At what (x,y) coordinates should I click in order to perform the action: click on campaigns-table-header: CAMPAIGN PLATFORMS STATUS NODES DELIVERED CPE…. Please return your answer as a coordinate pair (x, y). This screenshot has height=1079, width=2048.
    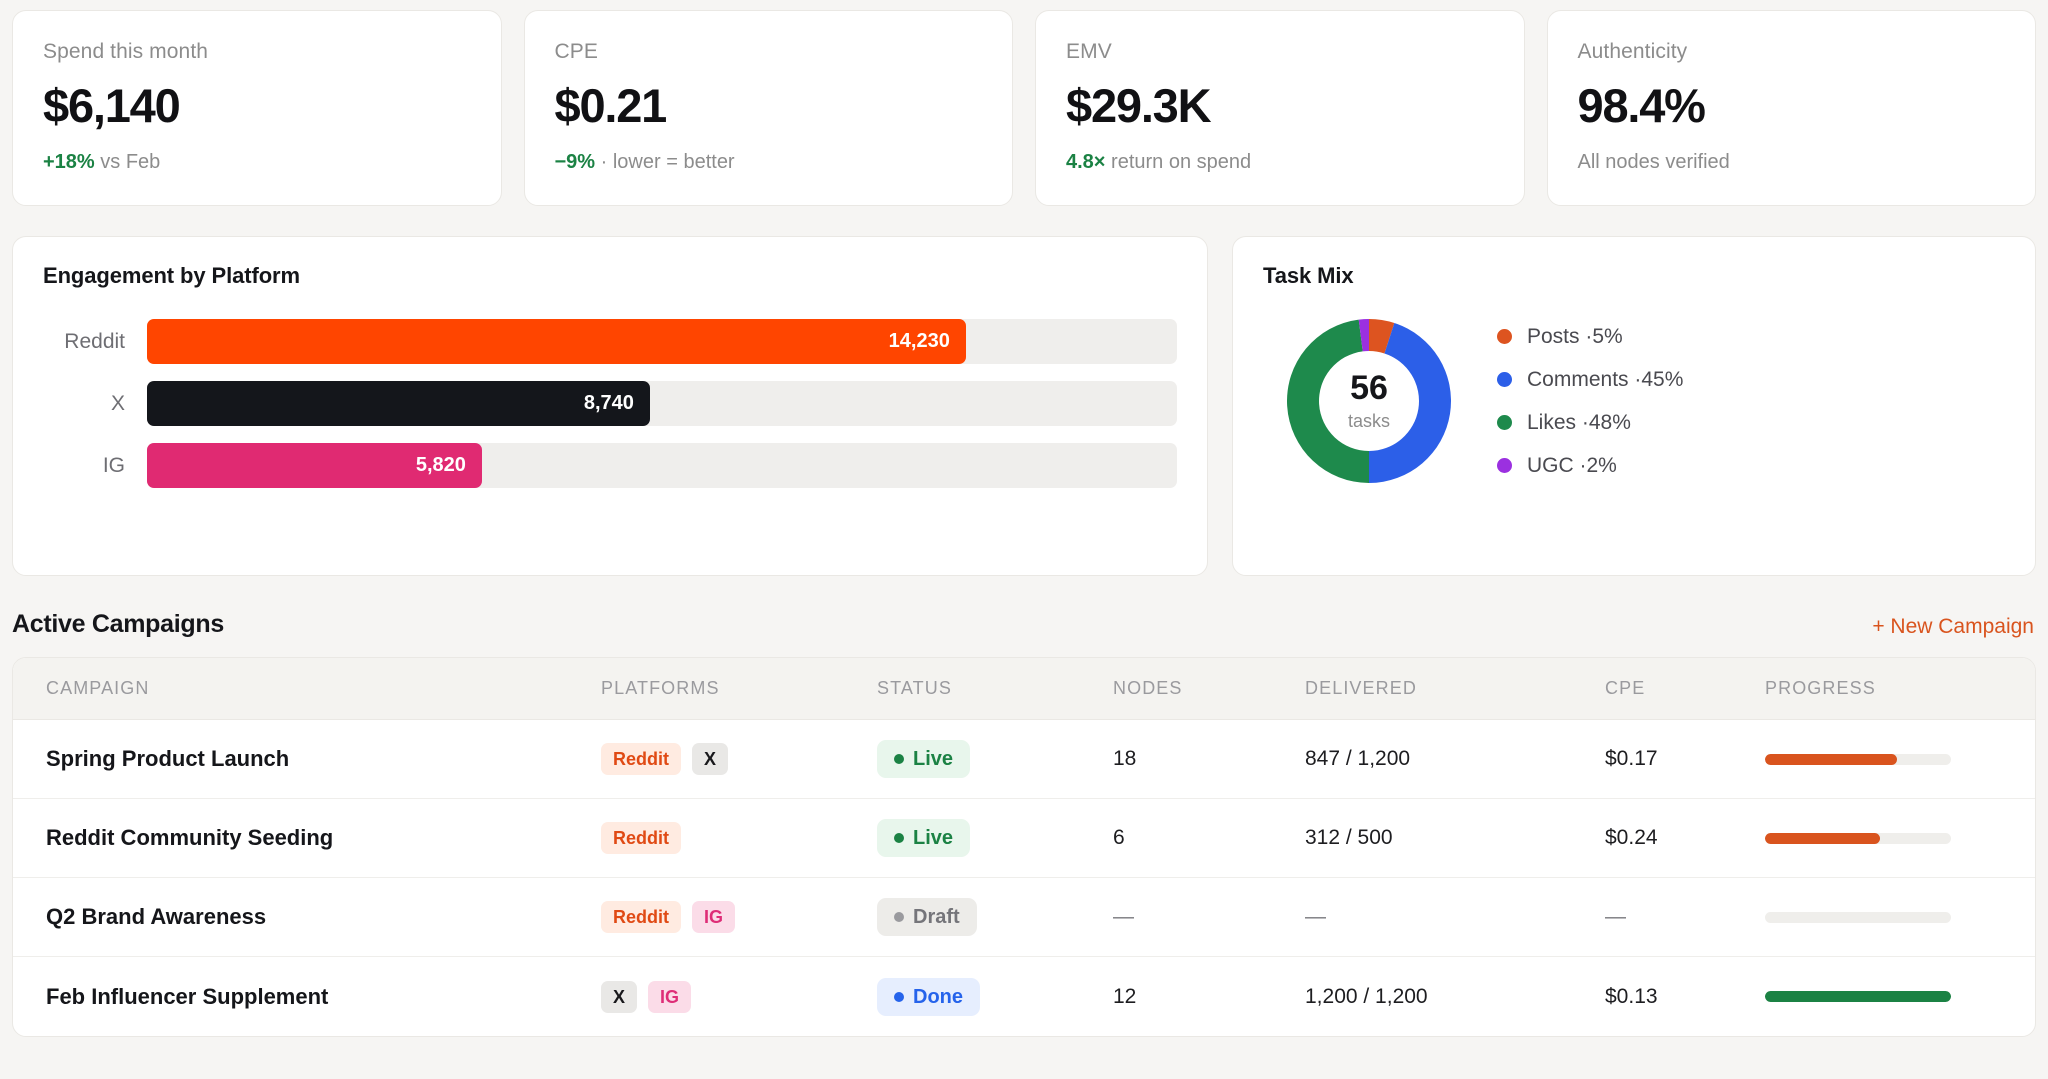
    Looking at the image, I should click on (1024, 689).